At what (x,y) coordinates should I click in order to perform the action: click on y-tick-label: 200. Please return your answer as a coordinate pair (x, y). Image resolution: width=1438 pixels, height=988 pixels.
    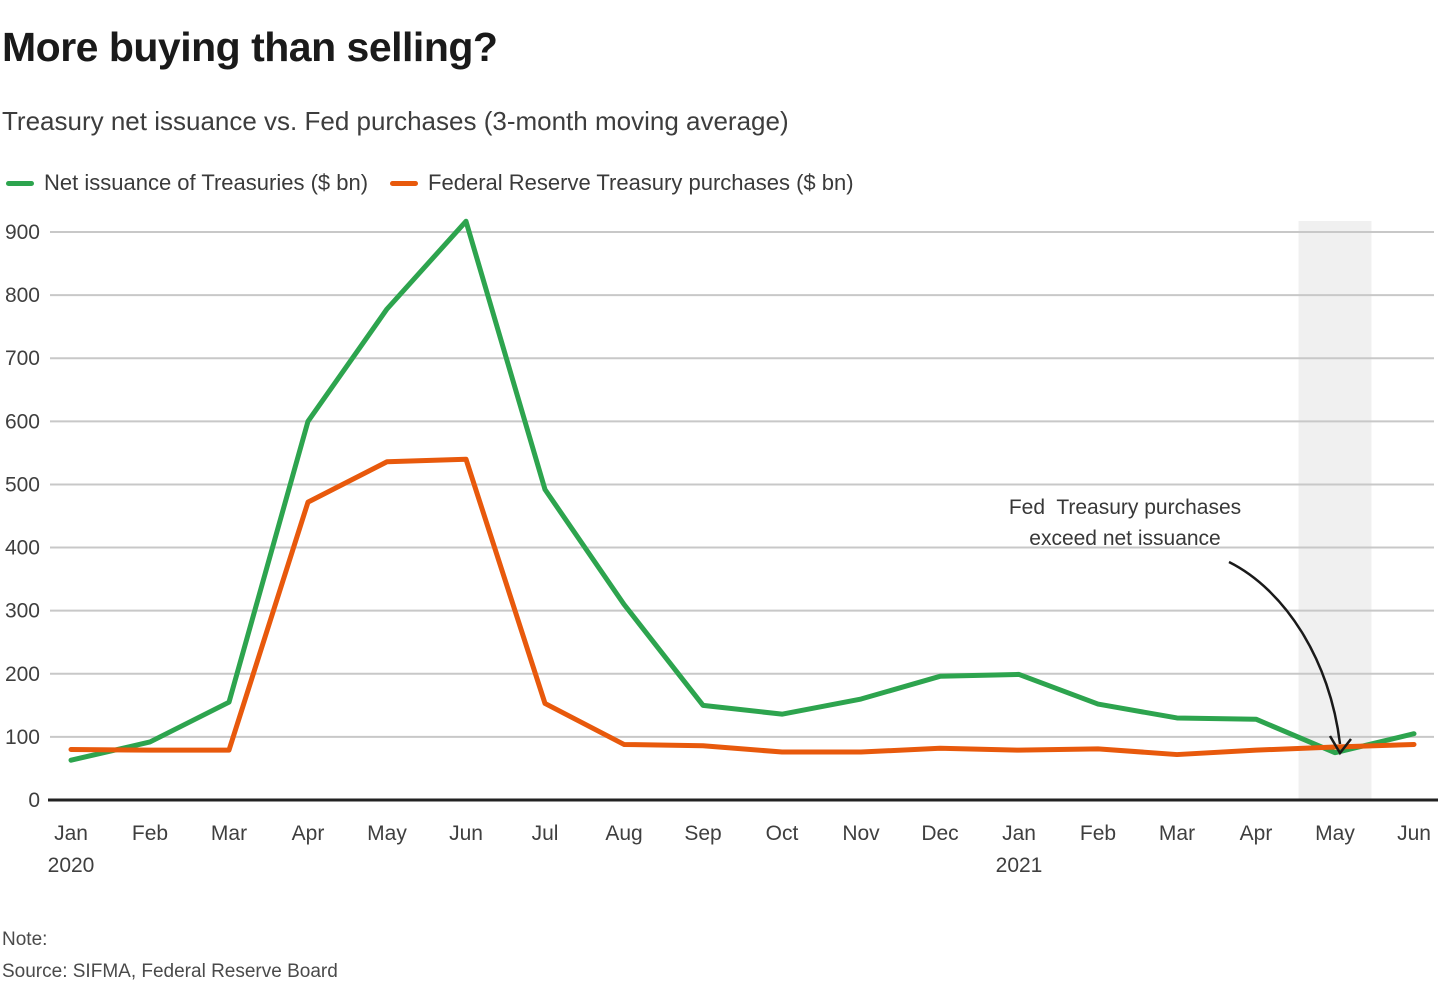
    Looking at the image, I should click on (22, 674).